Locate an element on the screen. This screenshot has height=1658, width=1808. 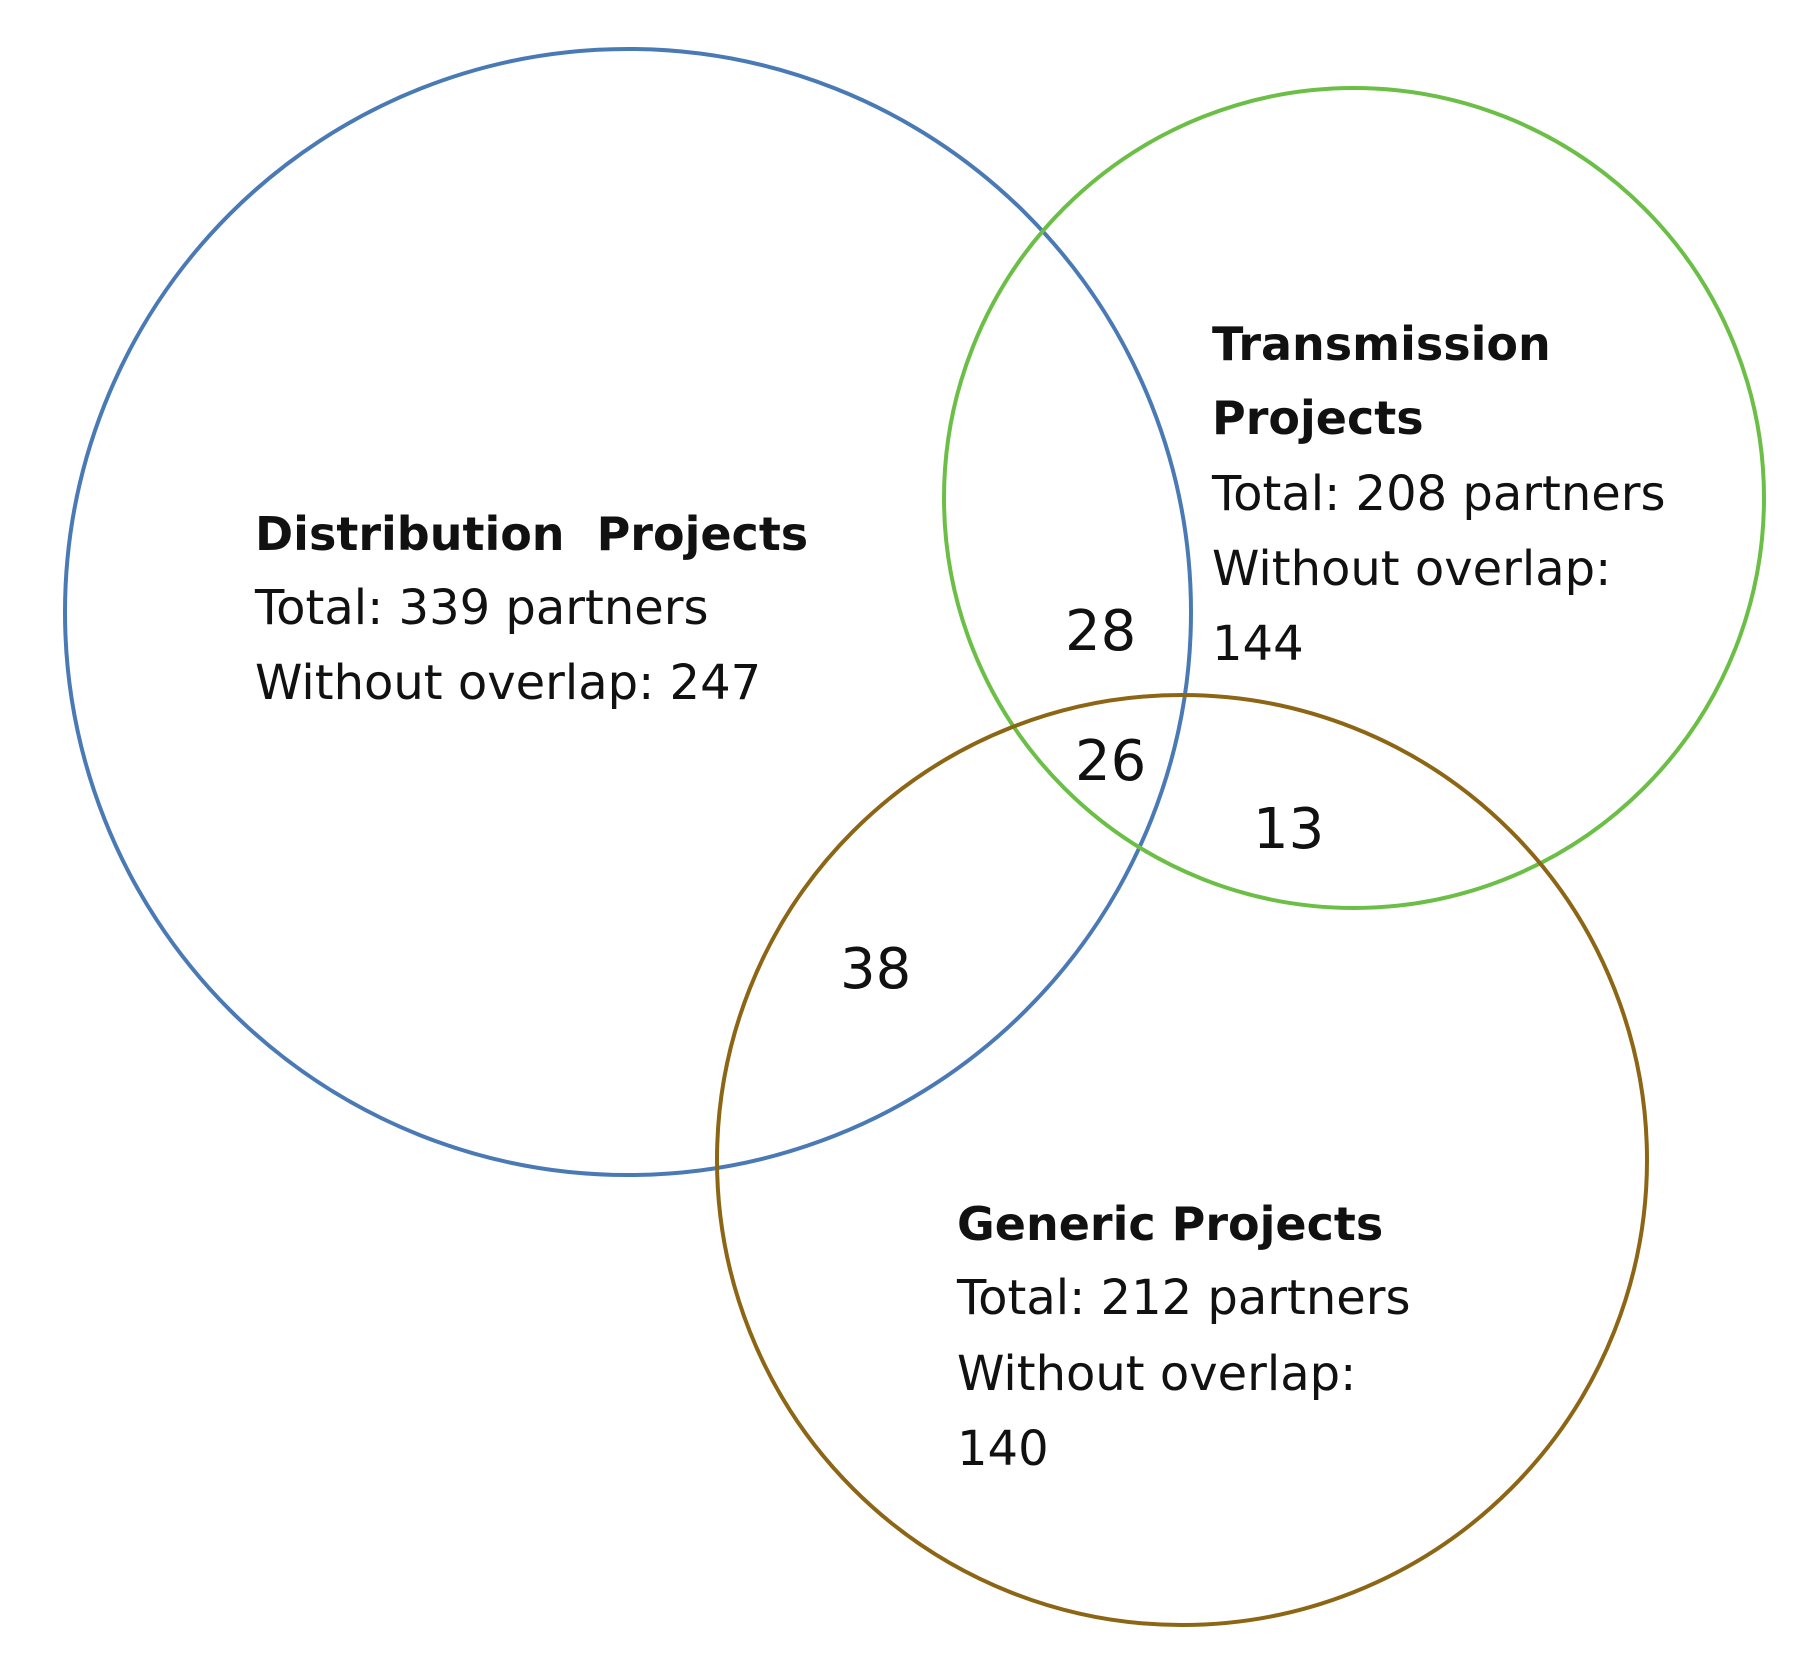
distribution-without-overlap: Without overlap: 247 is located at coordinates (508, 683).